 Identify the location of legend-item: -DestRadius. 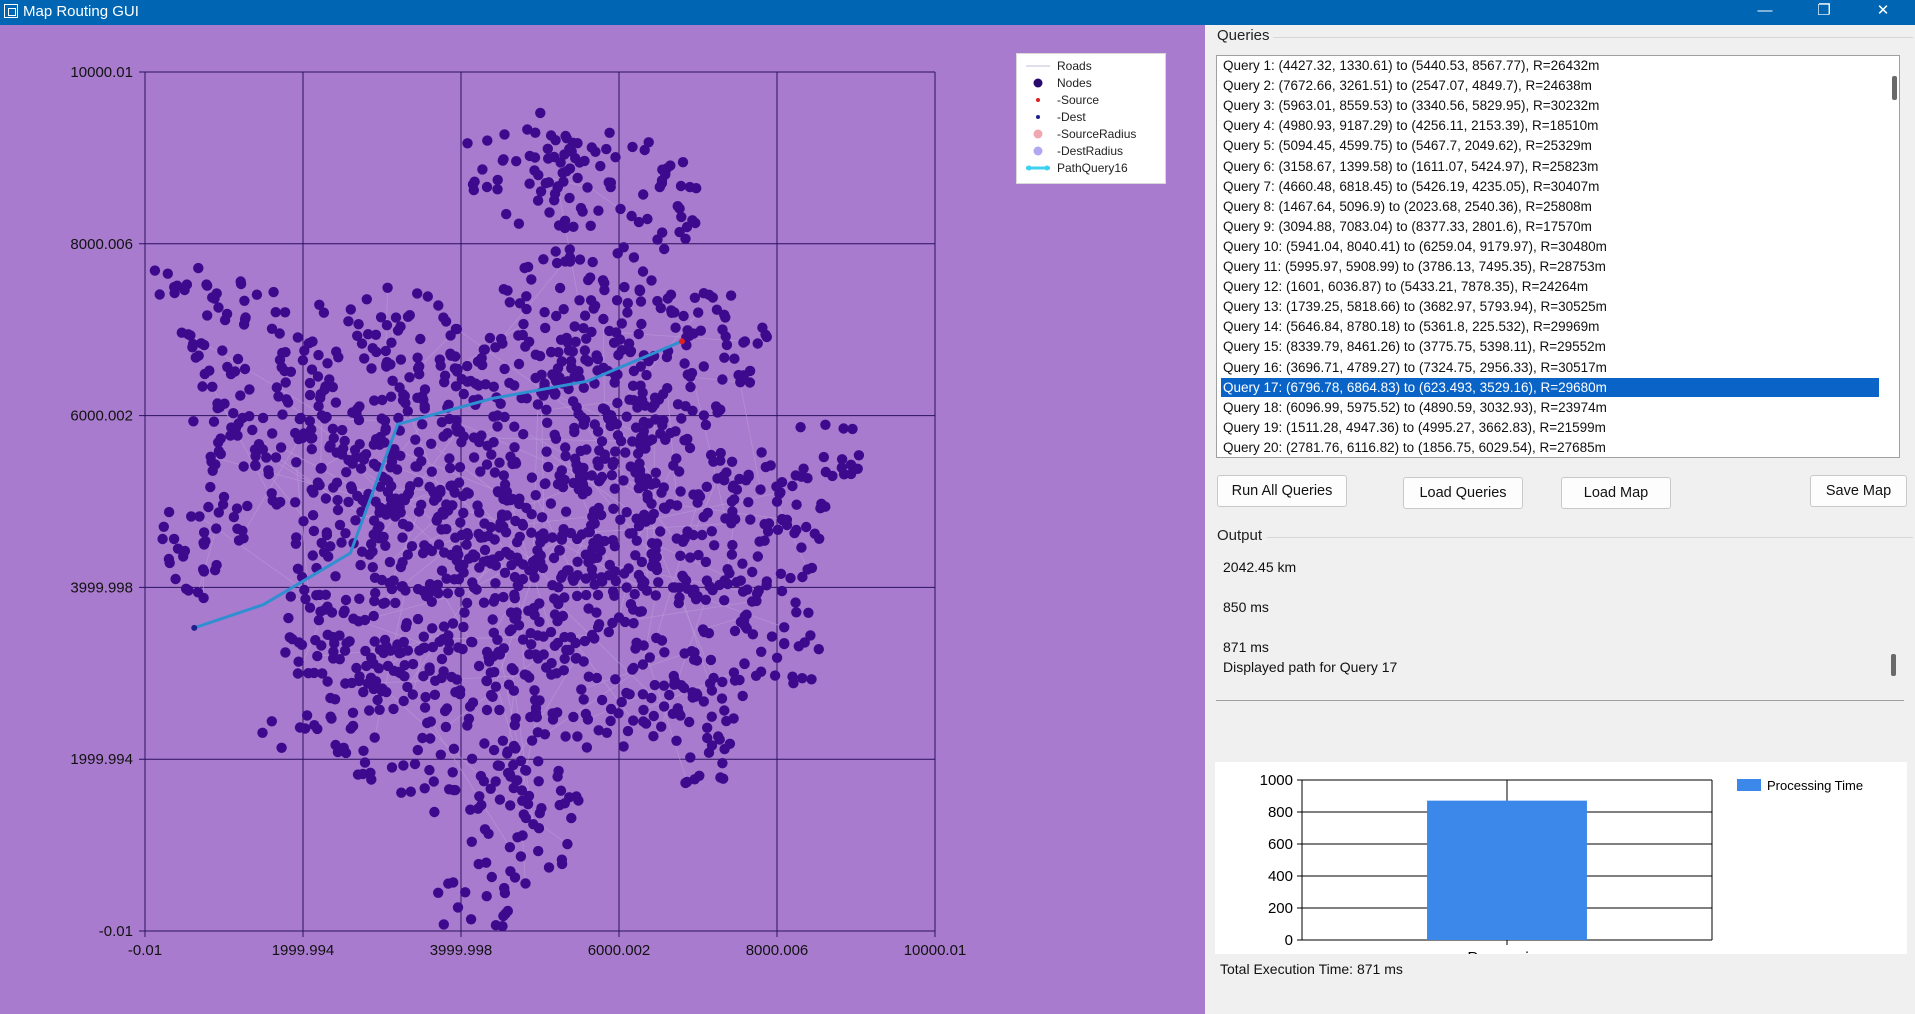
(1092, 150).